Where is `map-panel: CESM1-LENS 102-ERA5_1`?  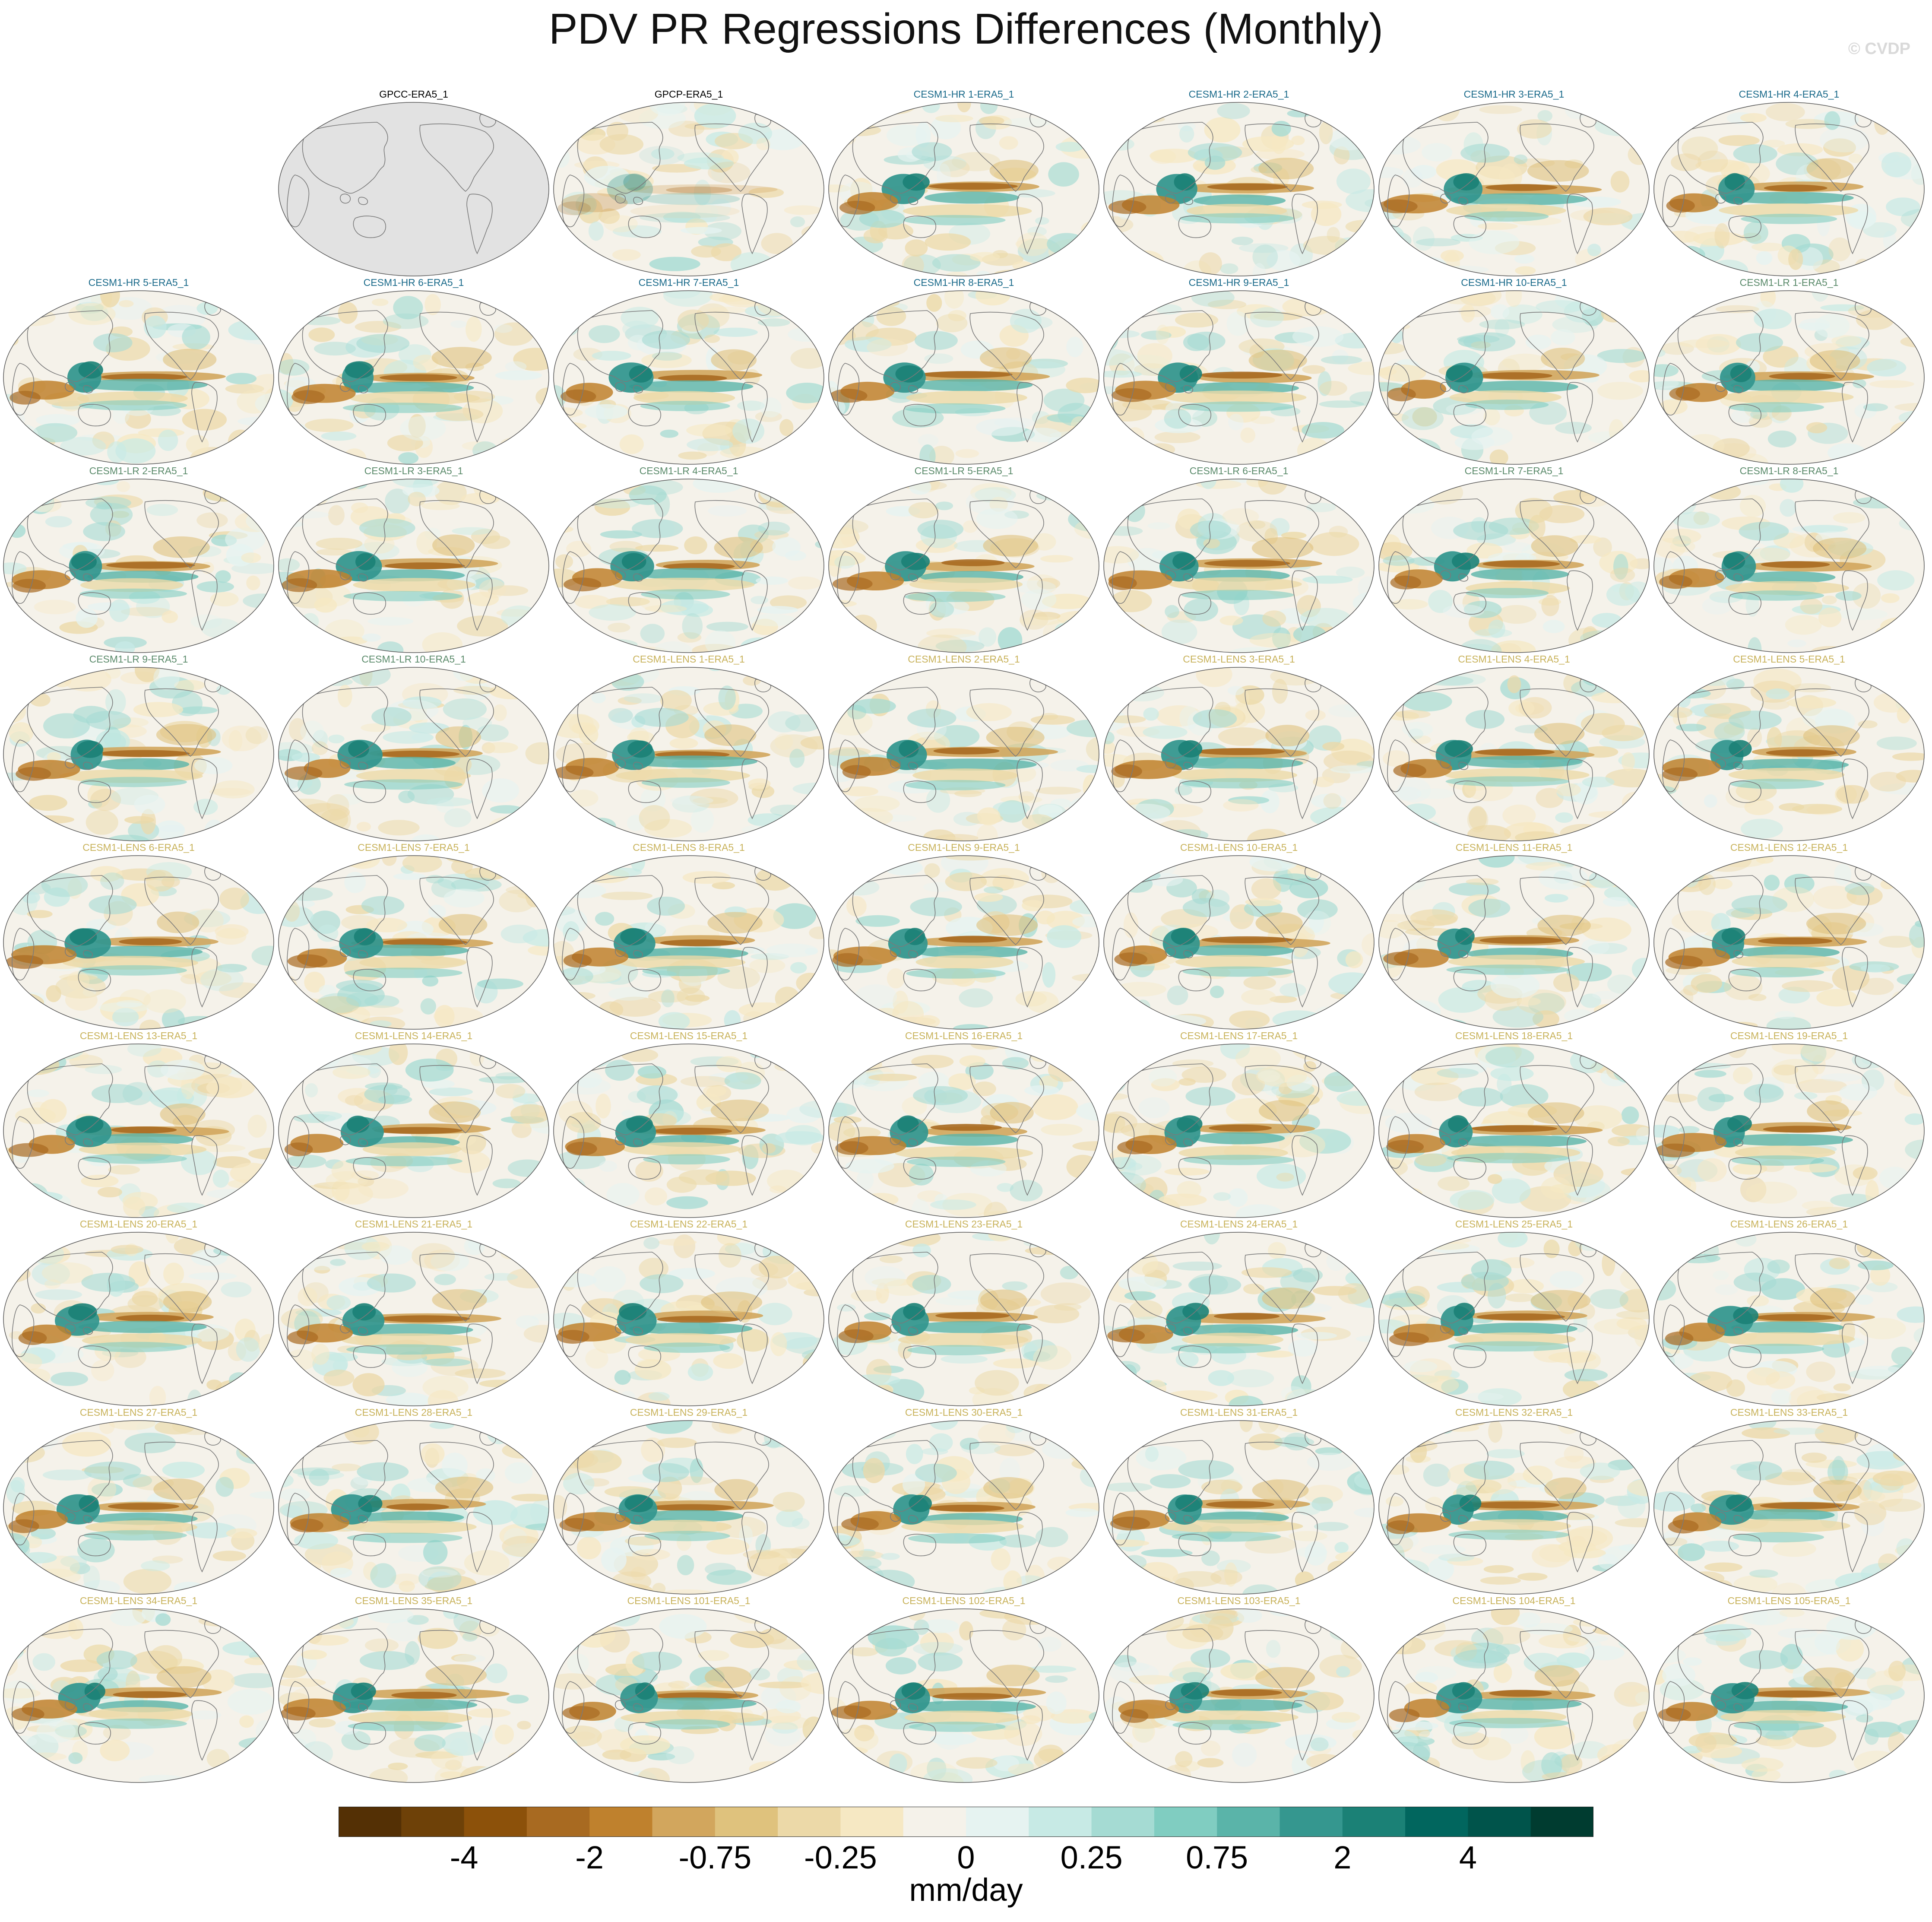
map-panel: CESM1-LENS 102-ERA5_1 is located at coordinates (964, 1689).